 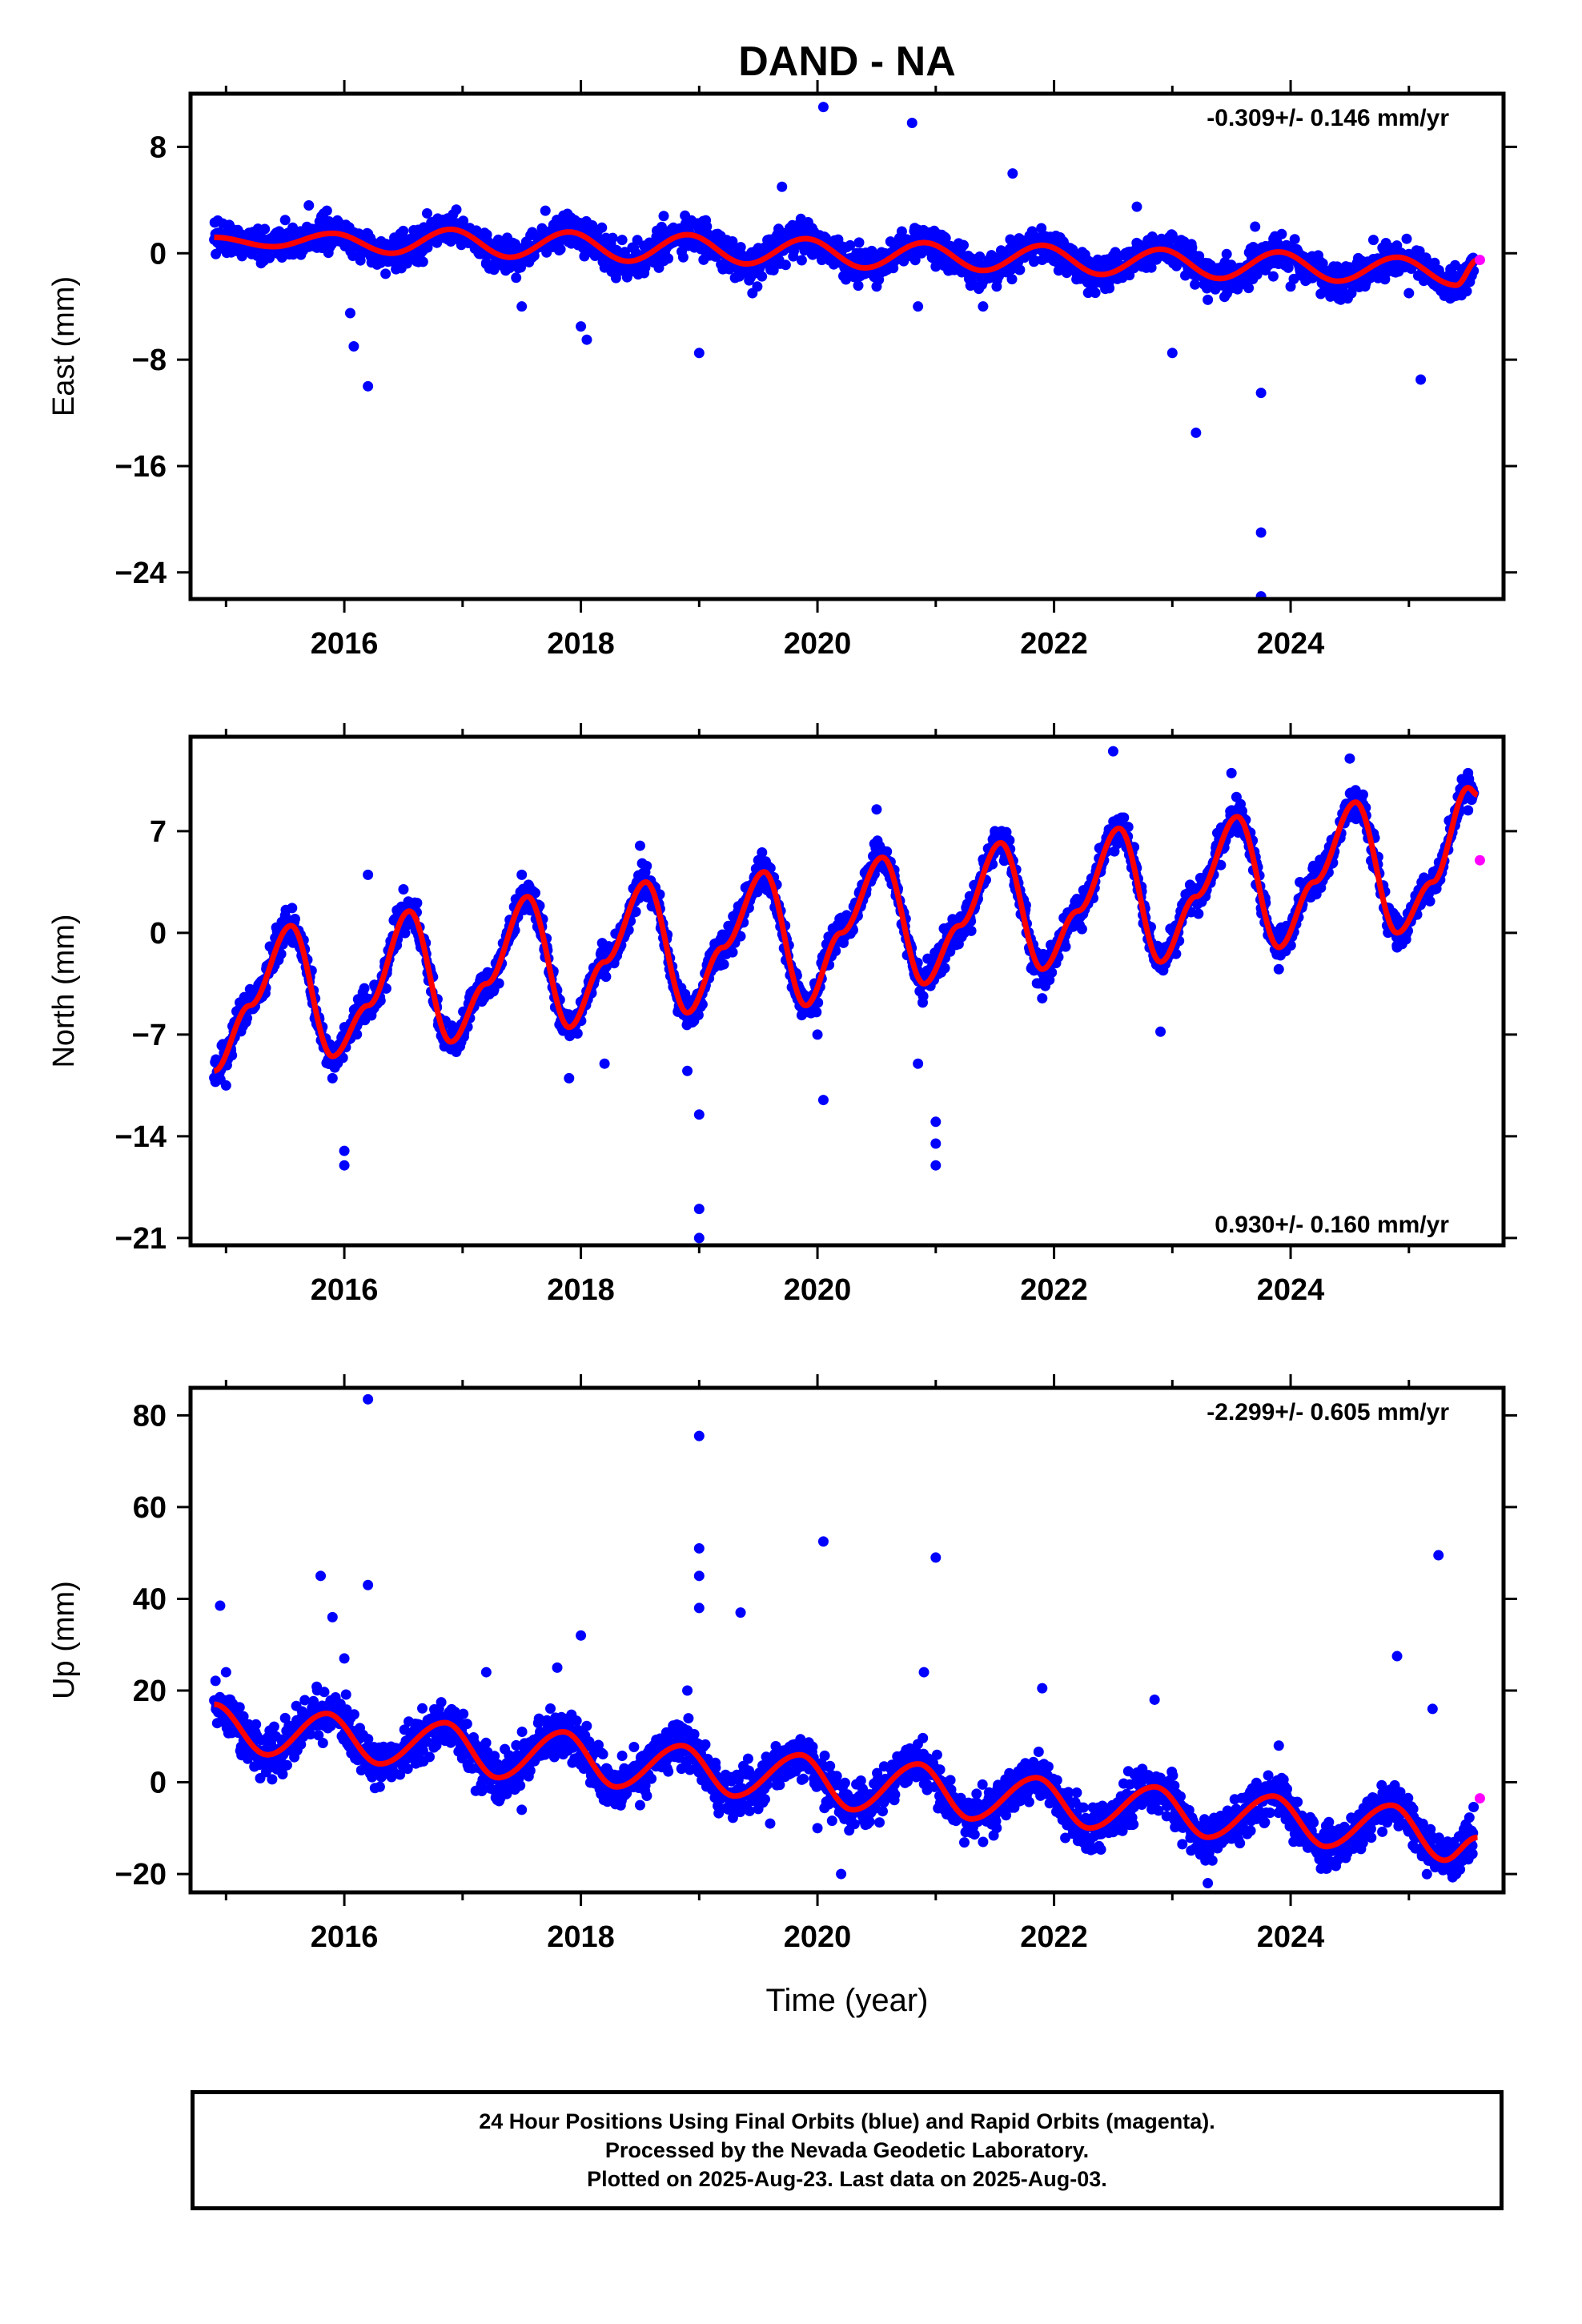 What do you see at coordinates (1479, 860) in the screenshot?
I see `rapid-orbit-point` at bounding box center [1479, 860].